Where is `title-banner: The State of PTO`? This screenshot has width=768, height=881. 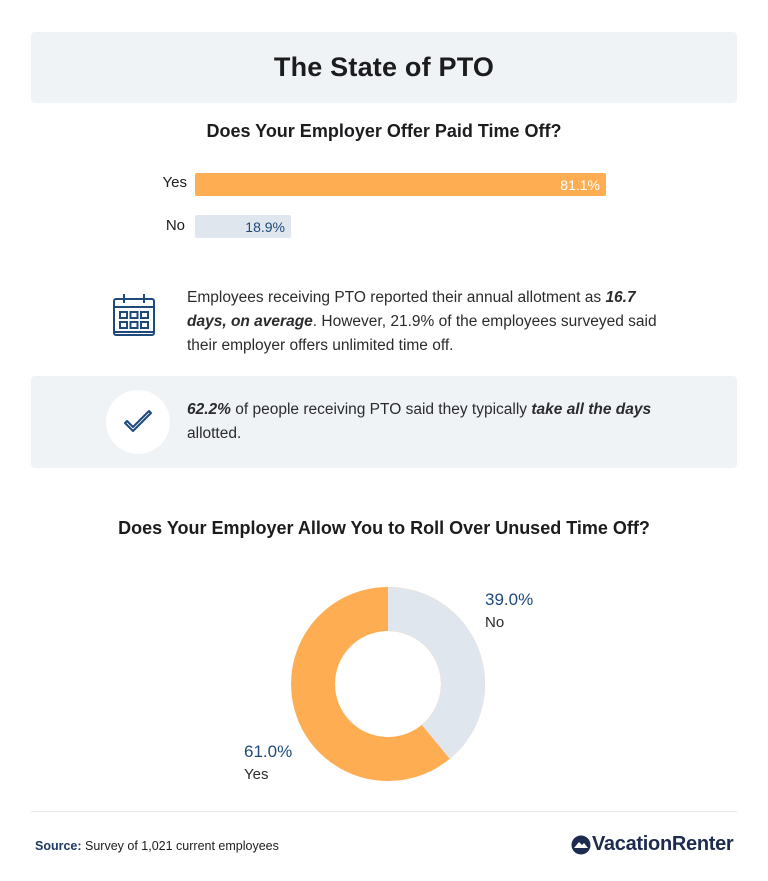
title-banner: The State of PTO is located at coordinates (384, 67).